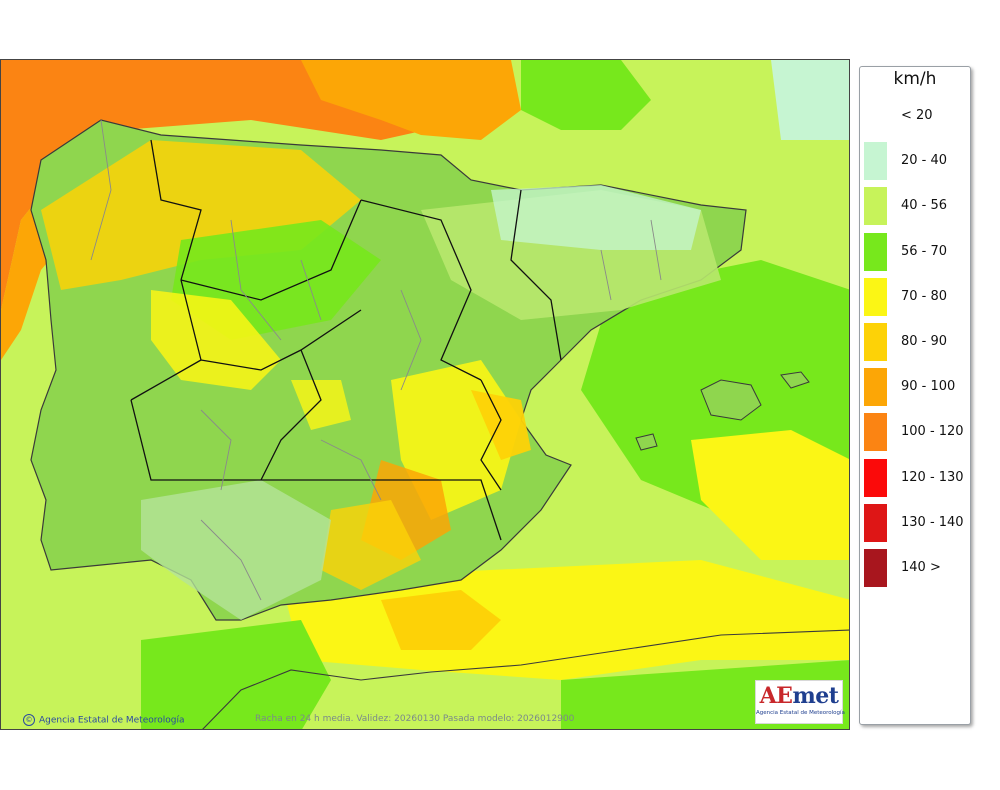 This screenshot has width=1000, height=790. I want to click on legend-class-label: 40 - 56, so click(924, 206).